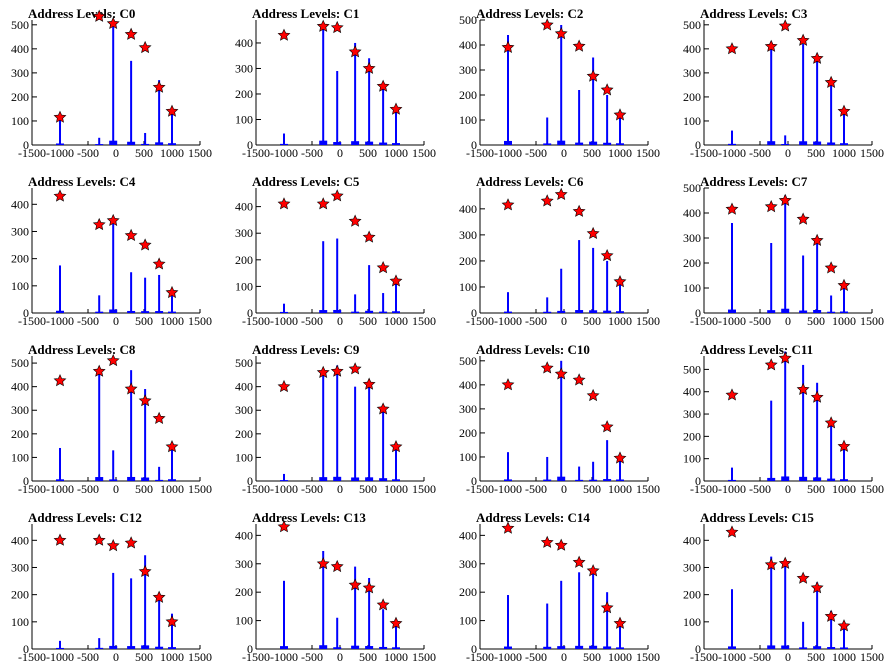  What do you see at coordinates (172, 489) in the screenshot?
I see `x-tick-label: 1000` at bounding box center [172, 489].